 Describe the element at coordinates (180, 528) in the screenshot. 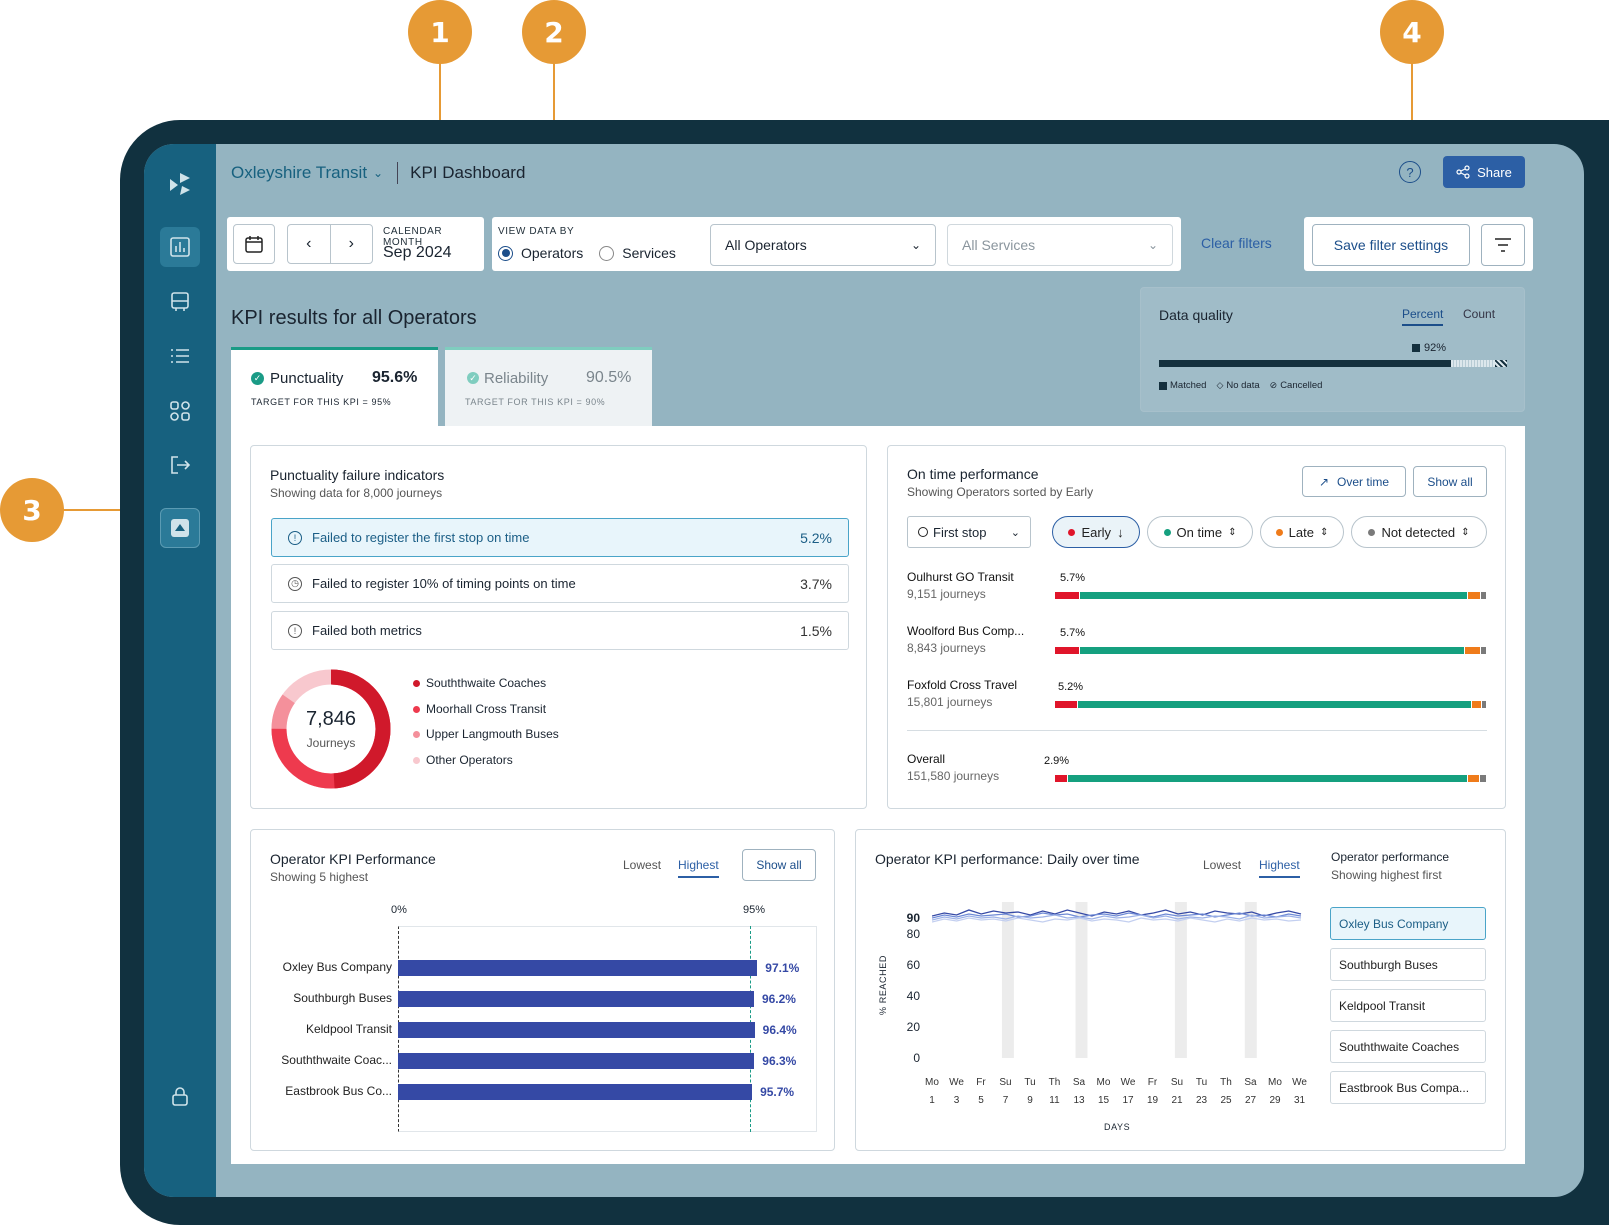

I see `sidebar-map-icon` at that location.